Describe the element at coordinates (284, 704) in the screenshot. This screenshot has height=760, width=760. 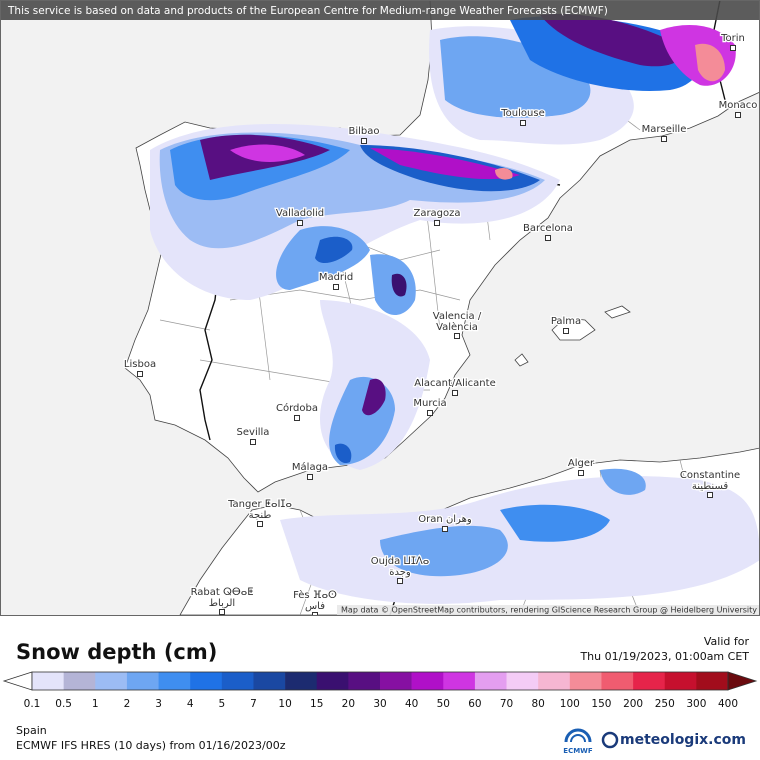
I see `colorbar-label: 10` at that location.